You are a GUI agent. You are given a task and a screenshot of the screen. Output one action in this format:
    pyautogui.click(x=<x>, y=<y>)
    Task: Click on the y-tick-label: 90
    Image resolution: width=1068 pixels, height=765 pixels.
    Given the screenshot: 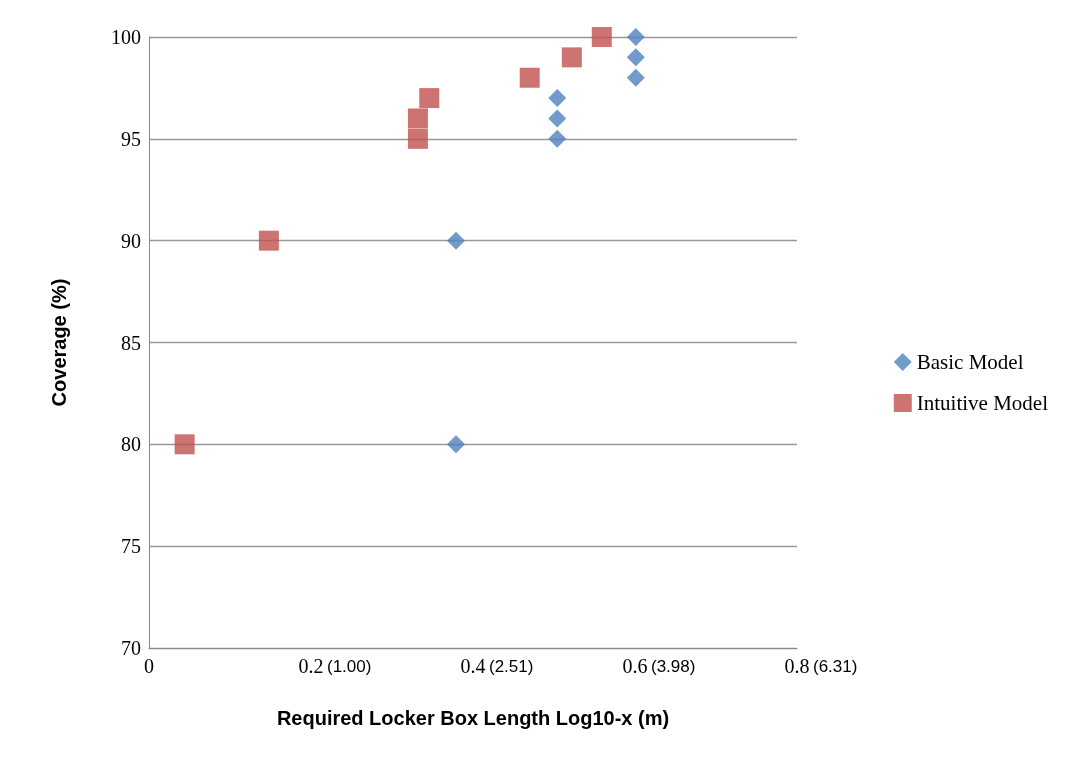 What is the action you would take?
    pyautogui.click(x=131, y=240)
    